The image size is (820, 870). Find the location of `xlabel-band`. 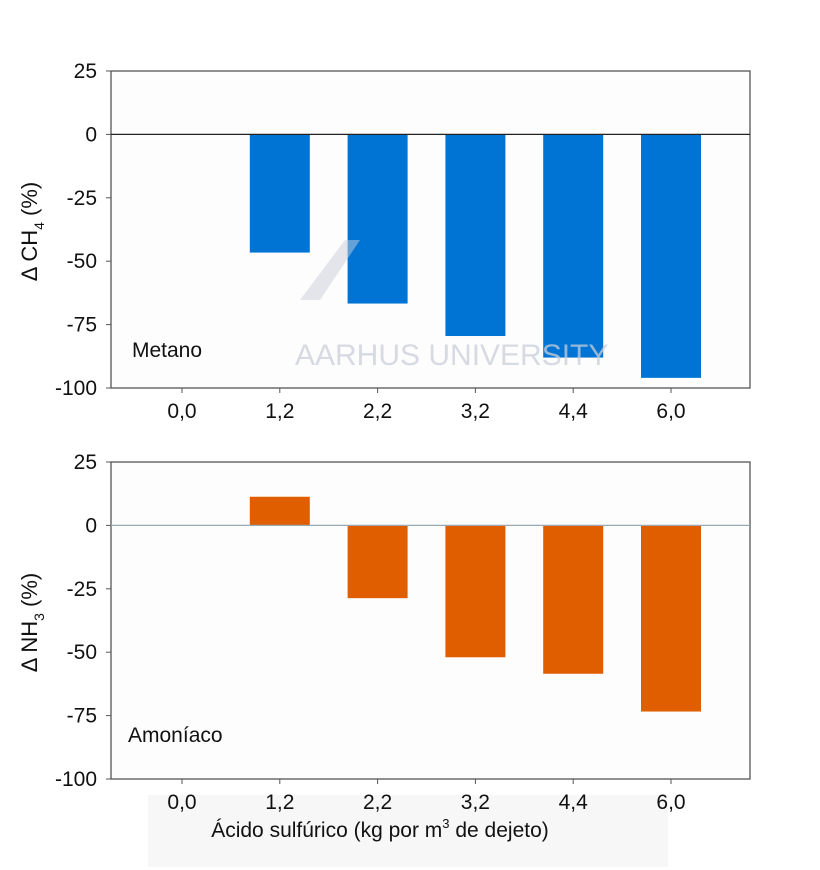

xlabel-band is located at coordinates (408, 831).